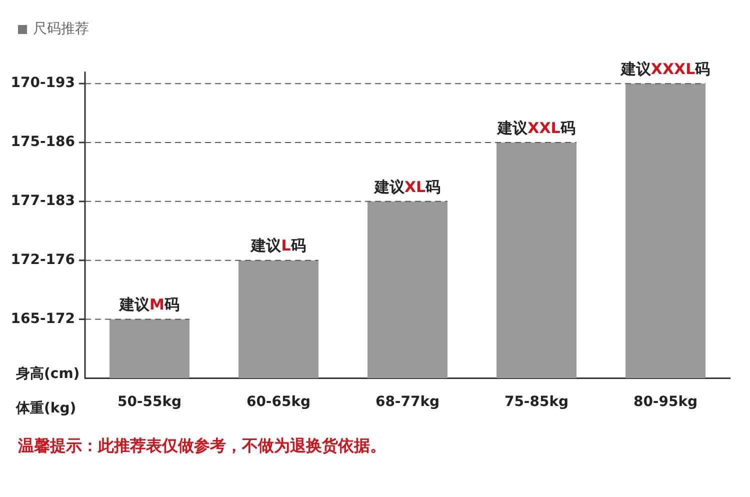 This screenshot has width=750, height=497. What do you see at coordinates (407, 187) in the screenshot?
I see `annotation: 建议XL码` at bounding box center [407, 187].